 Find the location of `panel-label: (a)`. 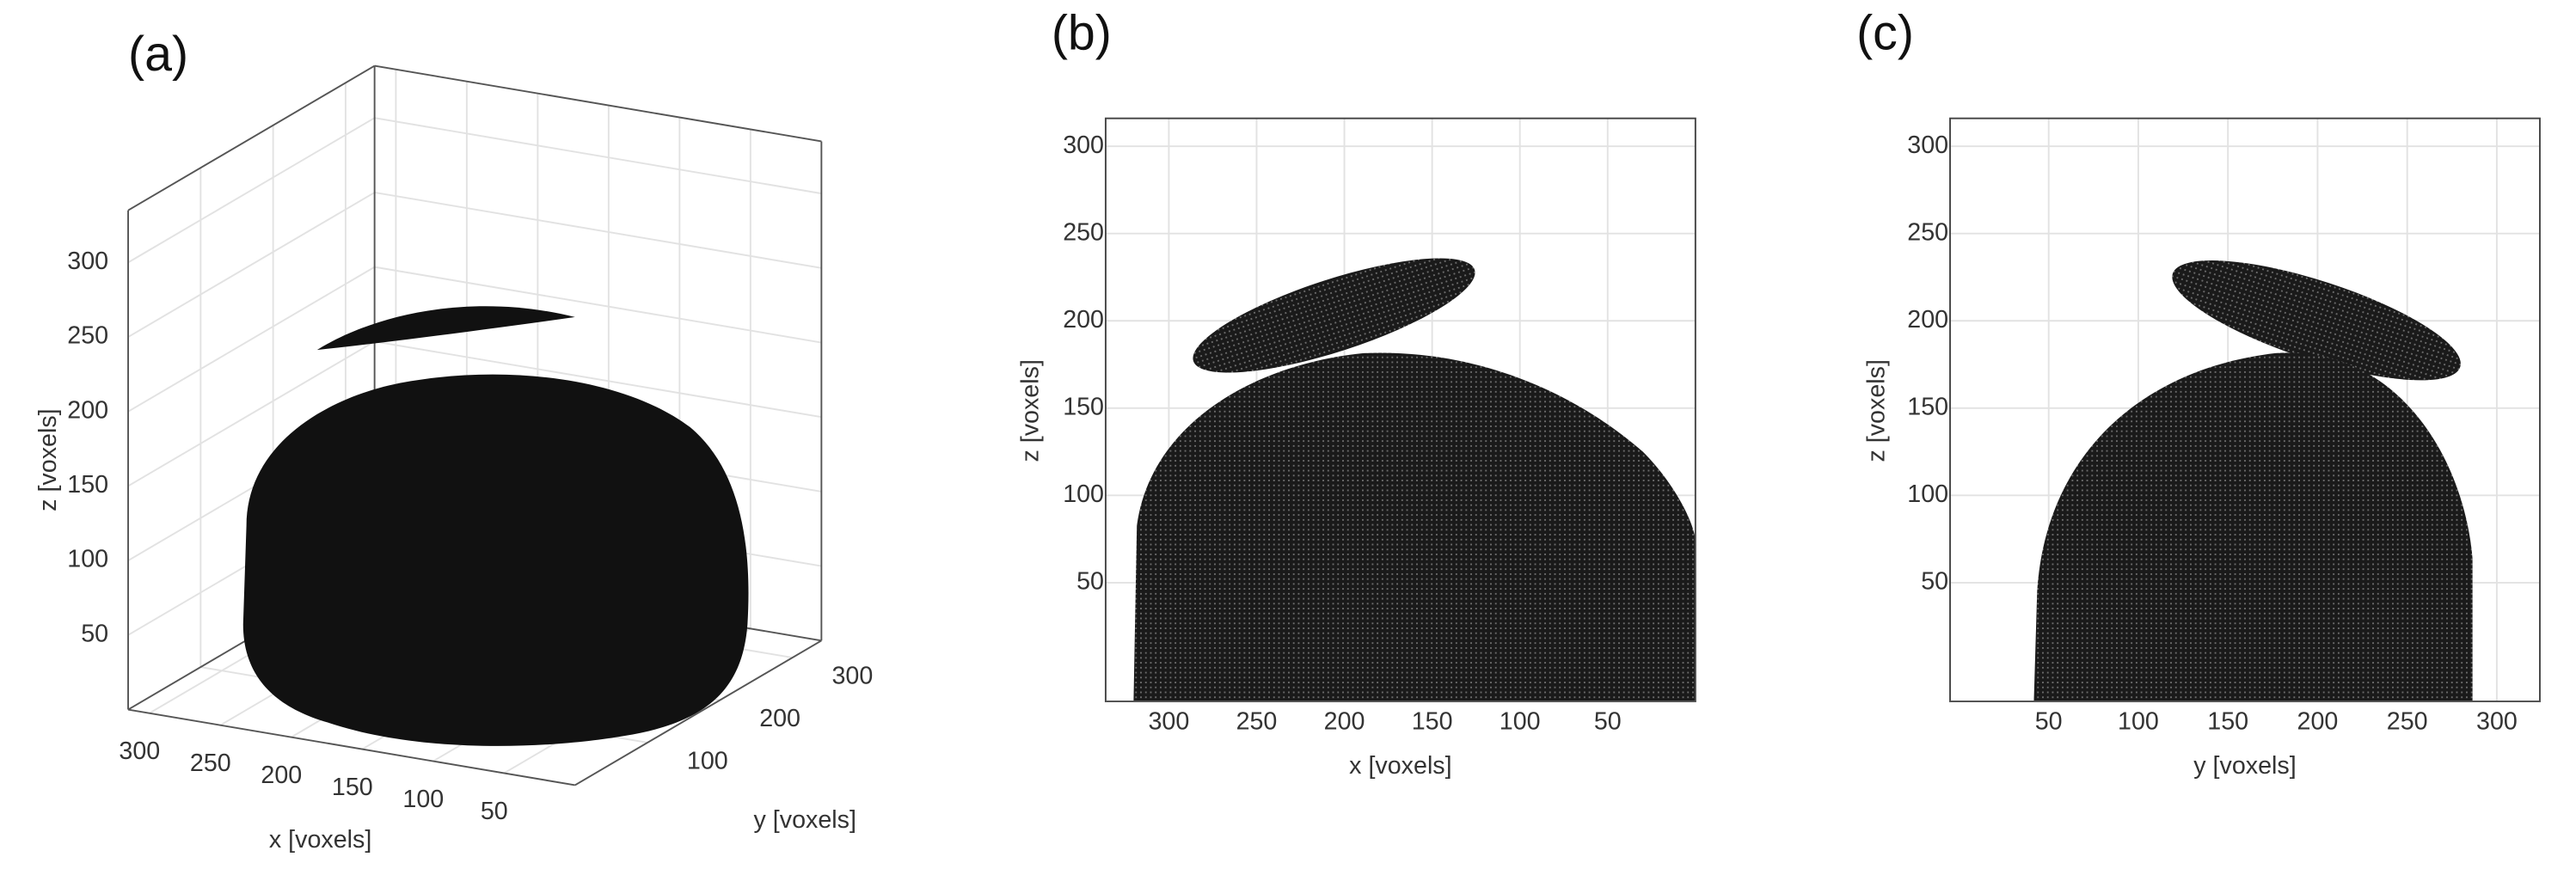

panel-label: (a) is located at coordinates (158, 54).